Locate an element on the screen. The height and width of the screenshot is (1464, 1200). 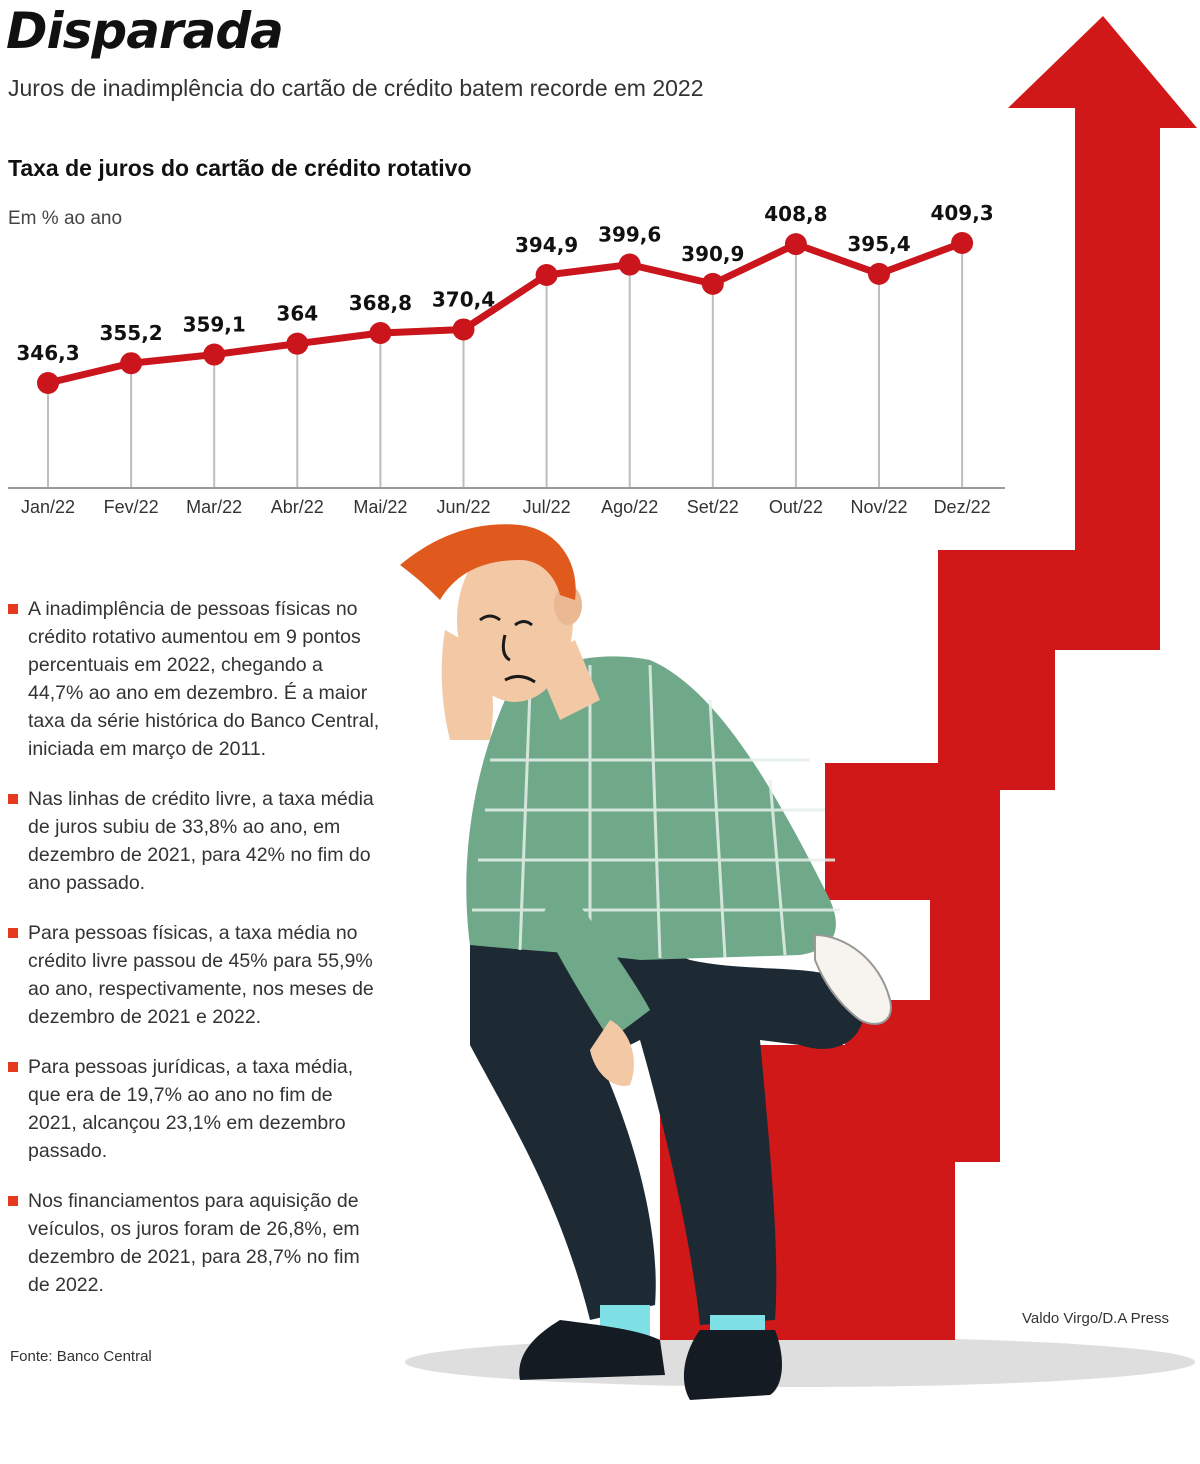
source-note: Fonte: Banco Central is located at coordinates (81, 1356).